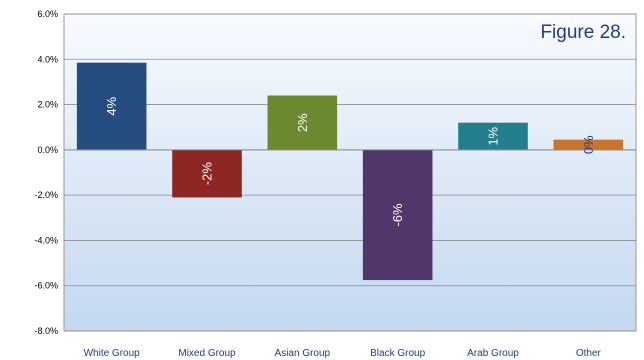  What do you see at coordinates (46, 331) in the screenshot?
I see `y-tick-label: -8.0%` at bounding box center [46, 331].